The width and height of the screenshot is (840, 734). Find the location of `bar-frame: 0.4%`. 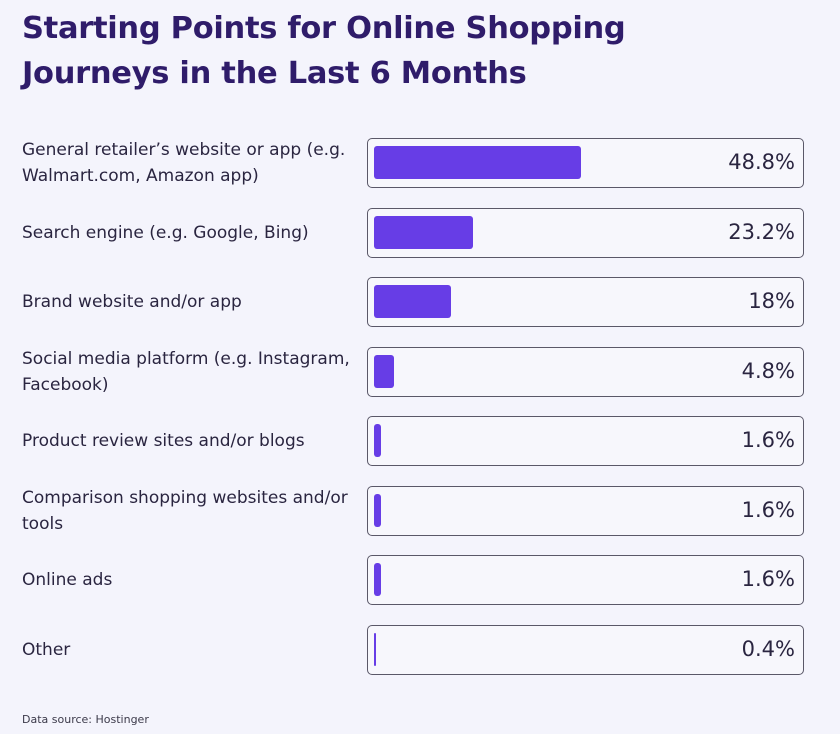

bar-frame: 0.4% is located at coordinates (585, 650).